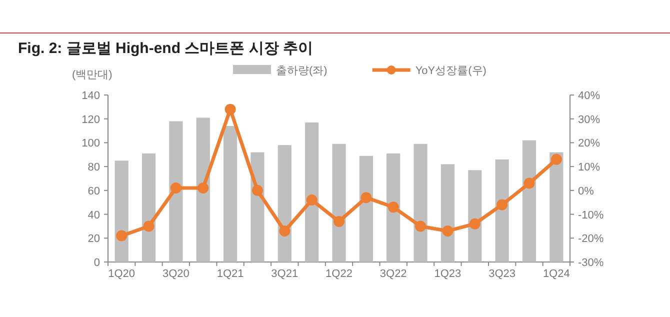  What do you see at coordinates (502, 274) in the screenshot?
I see `x-tick-label: 3Q23` at bounding box center [502, 274].